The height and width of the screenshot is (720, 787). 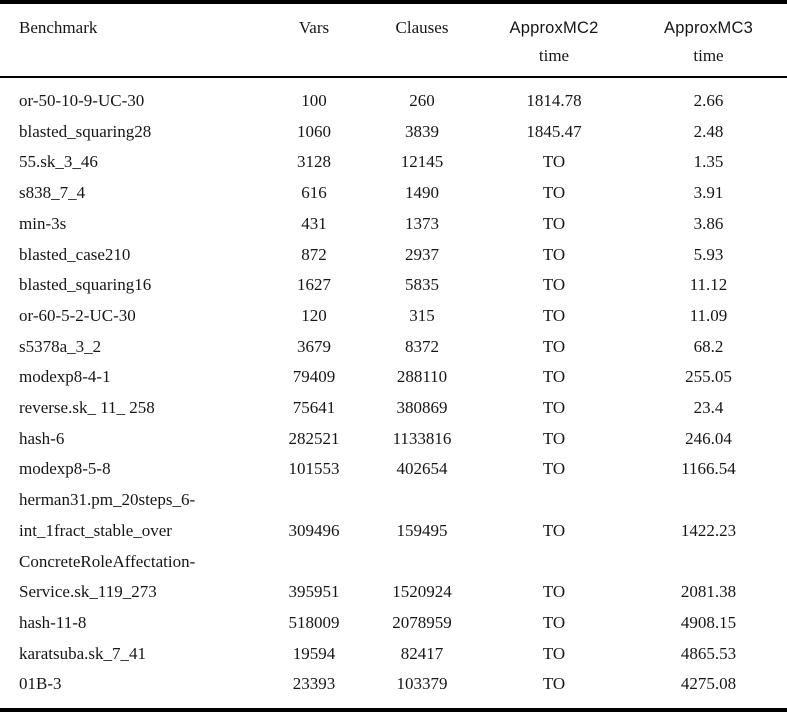 I want to click on benchmark-header-label: Benchmark, so click(x=58, y=27).